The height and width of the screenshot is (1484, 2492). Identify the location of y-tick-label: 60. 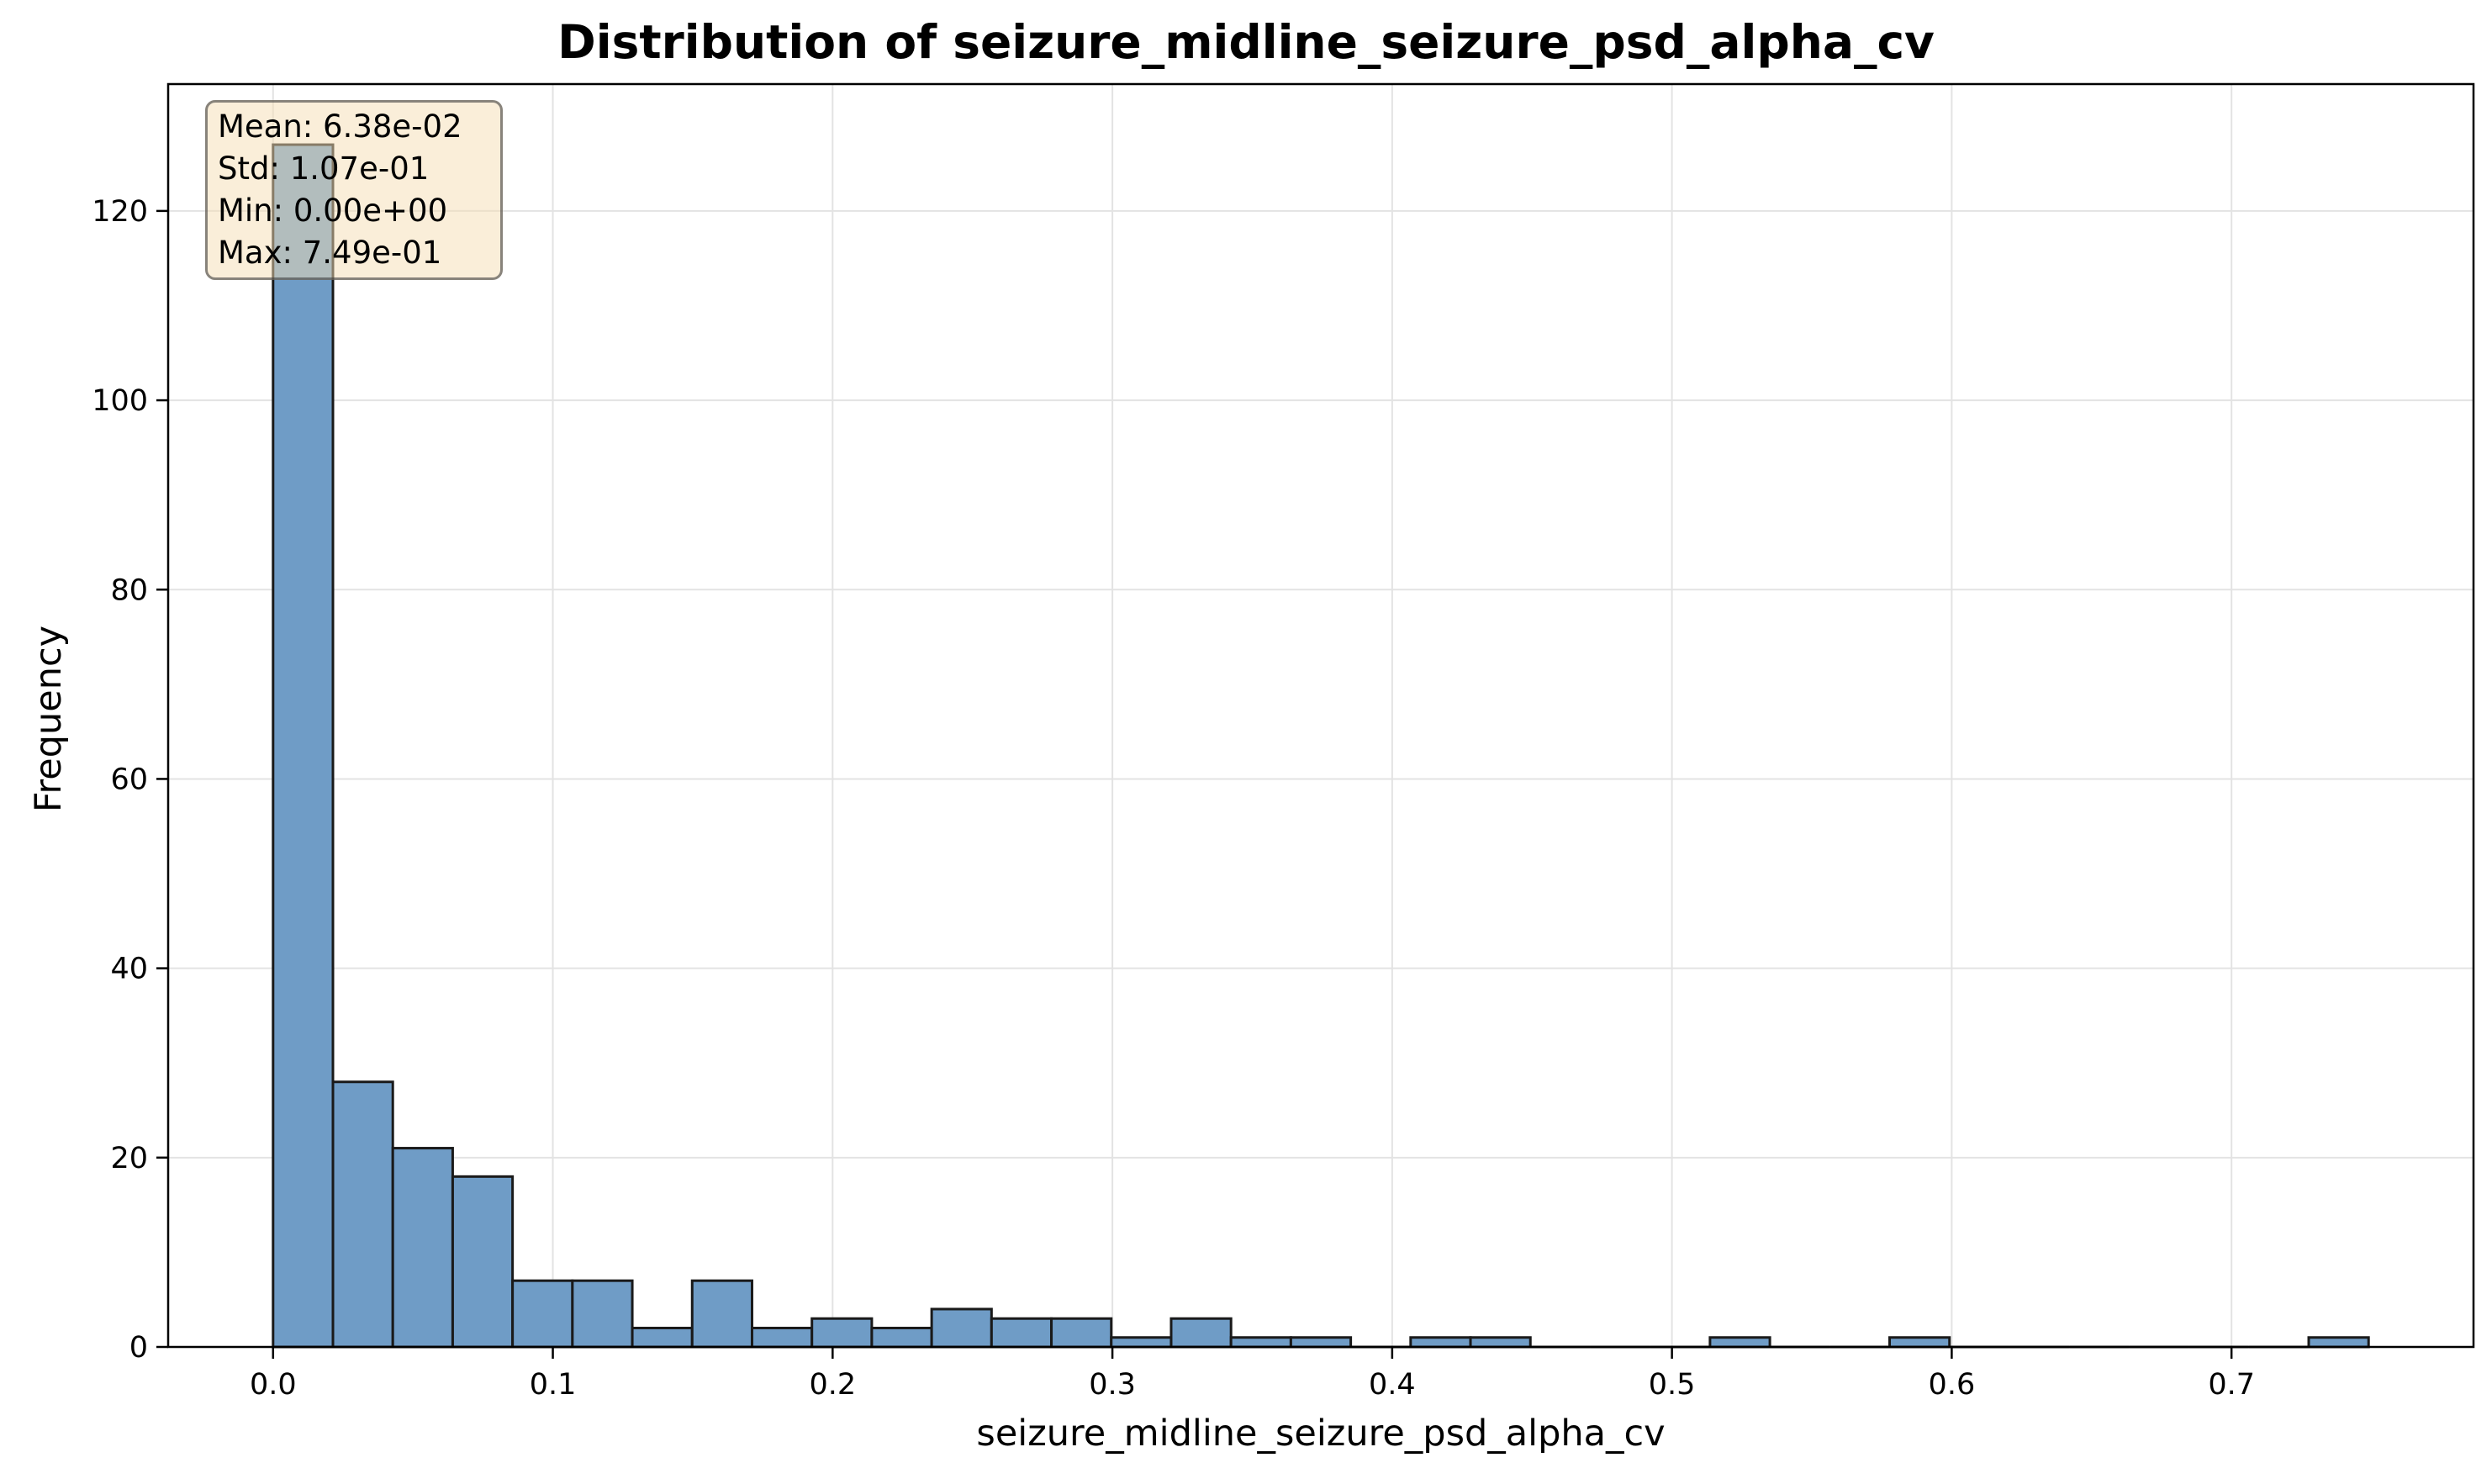
(129, 779).